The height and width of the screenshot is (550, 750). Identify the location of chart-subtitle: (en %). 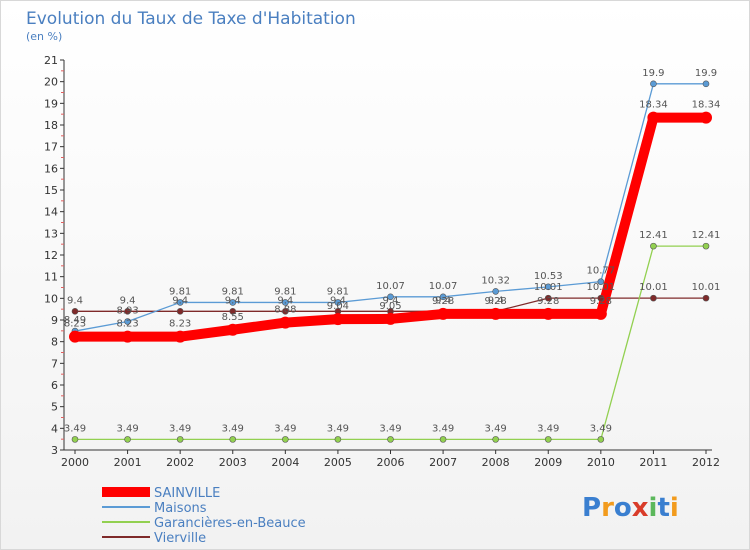
(44, 36).